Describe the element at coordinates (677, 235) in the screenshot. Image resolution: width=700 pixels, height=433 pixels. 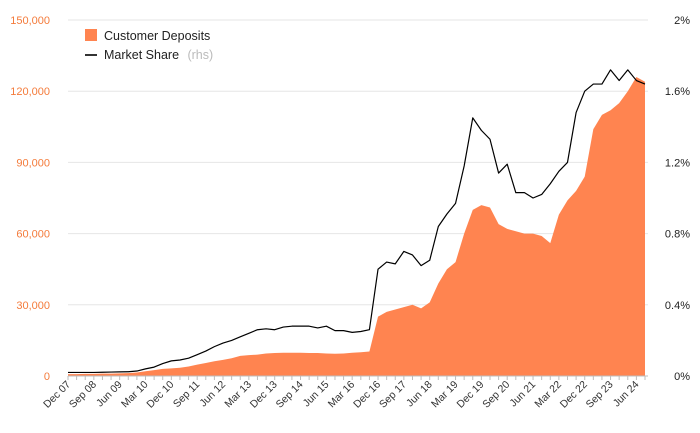
I see `y-right-tick-label: 0.8%` at that location.